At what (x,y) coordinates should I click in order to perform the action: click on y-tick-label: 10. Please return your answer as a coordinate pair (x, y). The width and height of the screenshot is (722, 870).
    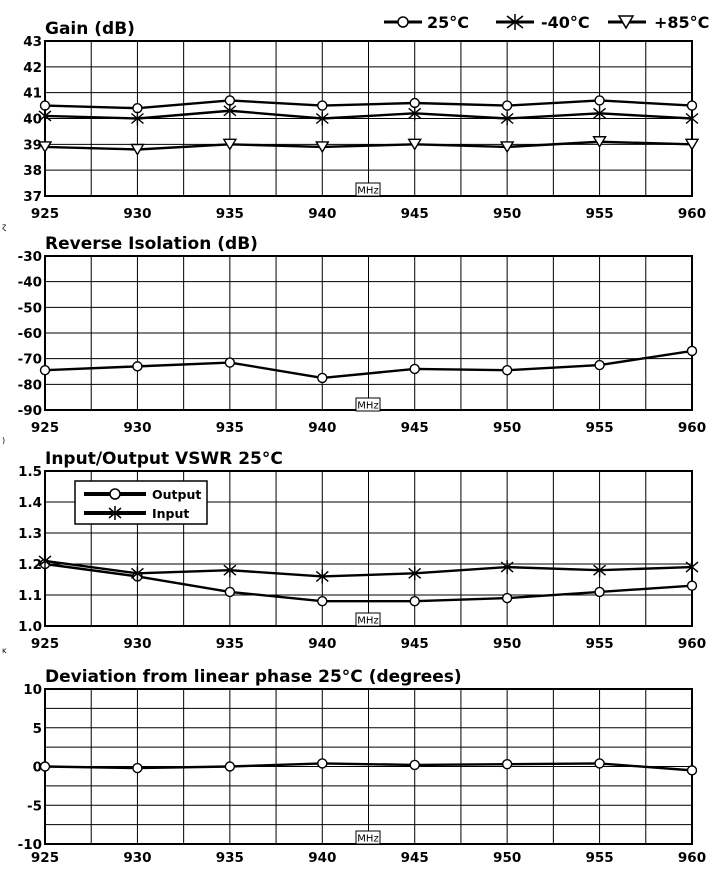
    Looking at the image, I should click on (32, 690).